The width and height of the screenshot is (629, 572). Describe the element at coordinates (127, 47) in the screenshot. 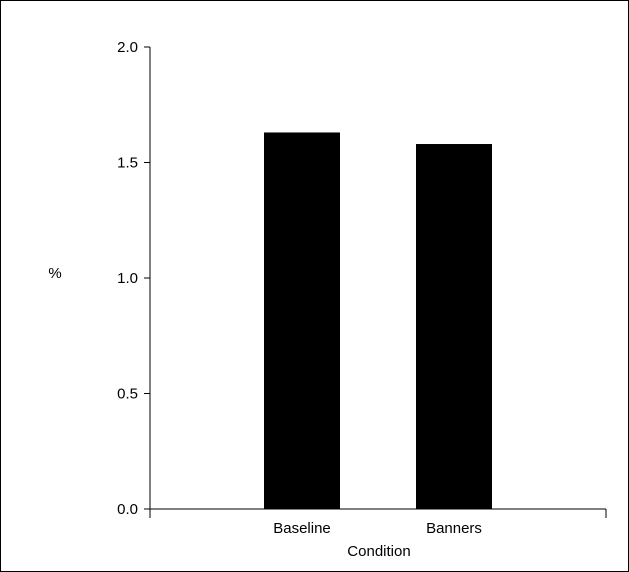

I see `y-tick-label-4: 2.0` at that location.